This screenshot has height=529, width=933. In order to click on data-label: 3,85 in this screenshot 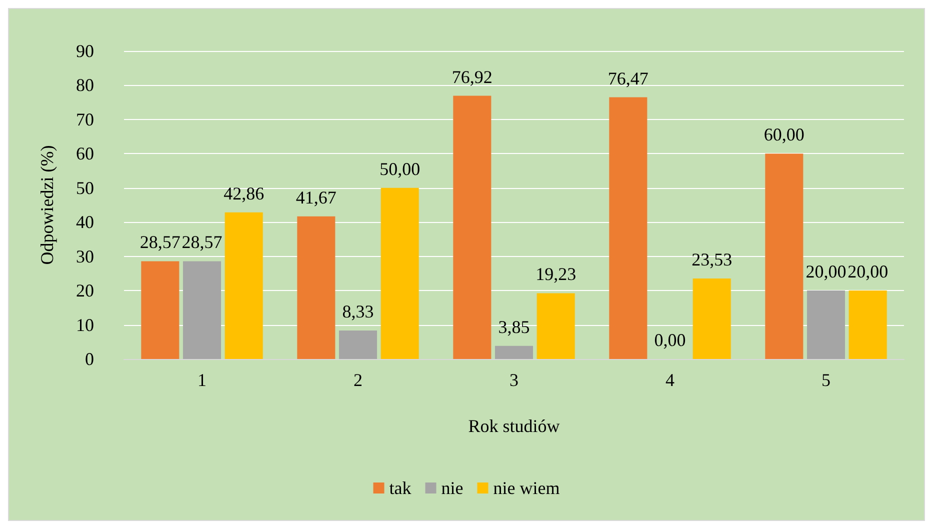, I will do `click(514, 326)`.